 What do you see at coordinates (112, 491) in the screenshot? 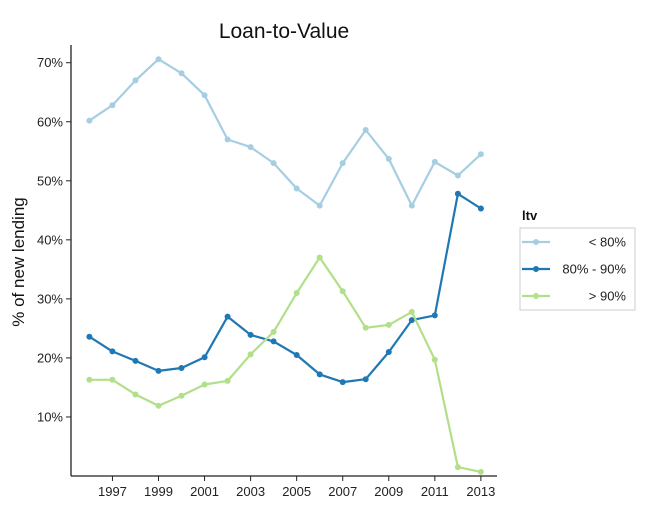
I see `x-tick-label: 1997` at bounding box center [112, 491].